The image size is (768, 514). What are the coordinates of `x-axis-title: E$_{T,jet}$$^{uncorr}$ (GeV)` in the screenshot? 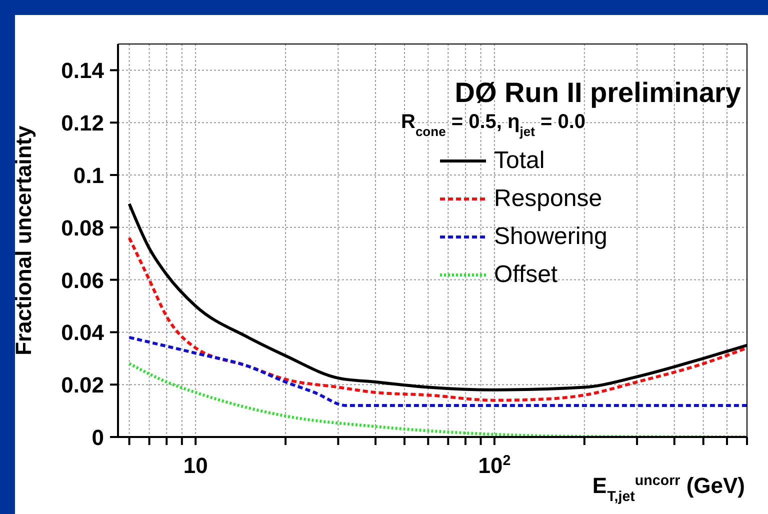 It's located at (668, 489).